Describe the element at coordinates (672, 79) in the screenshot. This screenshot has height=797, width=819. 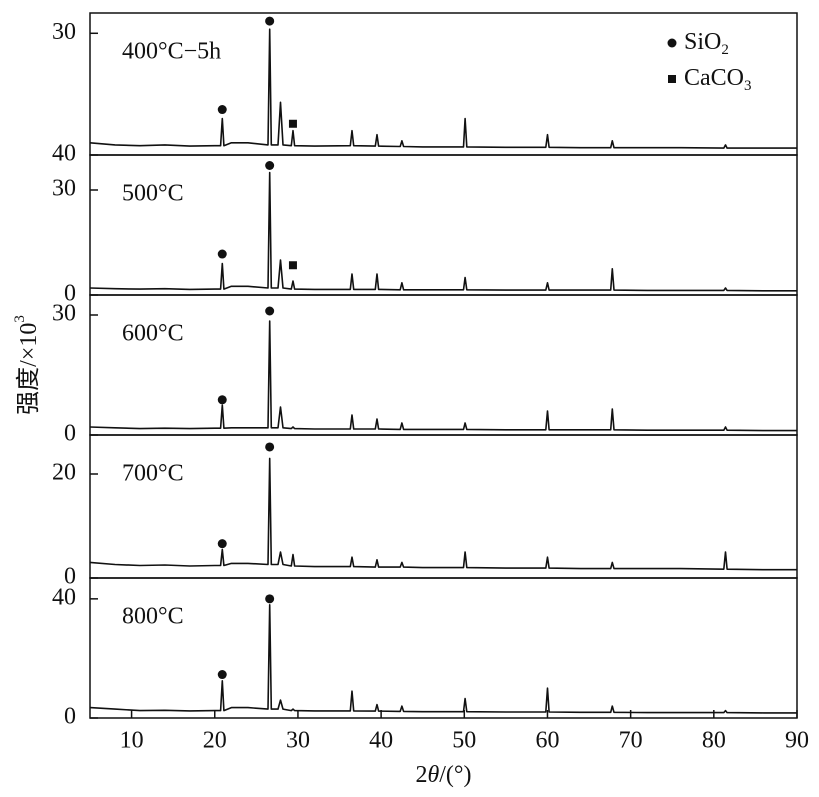
I see `legend-square` at that location.